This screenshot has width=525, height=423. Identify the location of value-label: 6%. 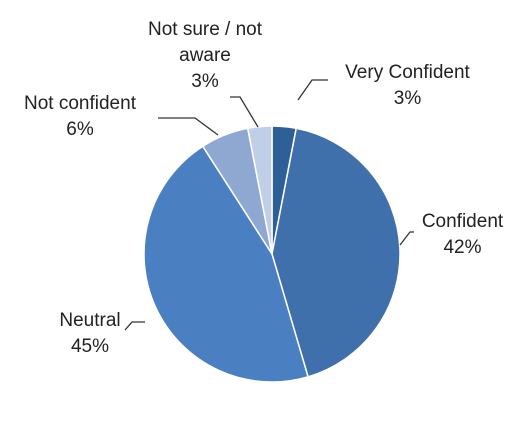
(80, 129).